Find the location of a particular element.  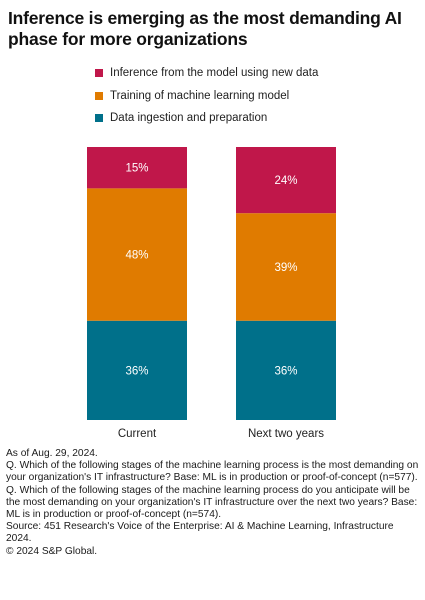

legend-swatch-training is located at coordinates (99, 95).